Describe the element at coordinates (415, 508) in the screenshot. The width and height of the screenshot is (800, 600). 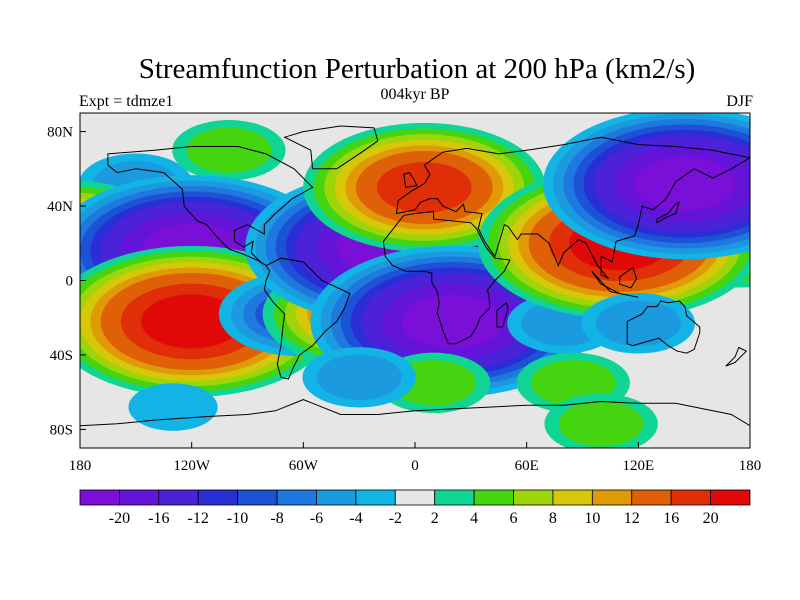
I see `colorbar: -20 -16 -12 -10 -8 -6 -4 -2 2 4 6 8 10 12 16 20` at that location.